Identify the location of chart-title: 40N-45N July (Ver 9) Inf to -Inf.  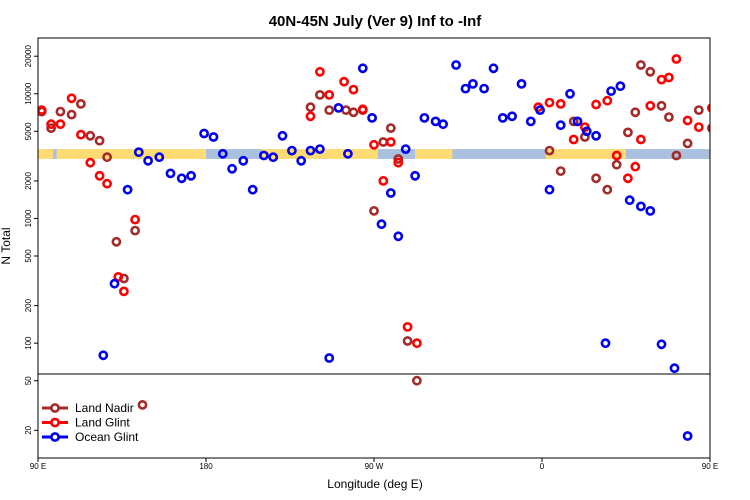
(376, 21).